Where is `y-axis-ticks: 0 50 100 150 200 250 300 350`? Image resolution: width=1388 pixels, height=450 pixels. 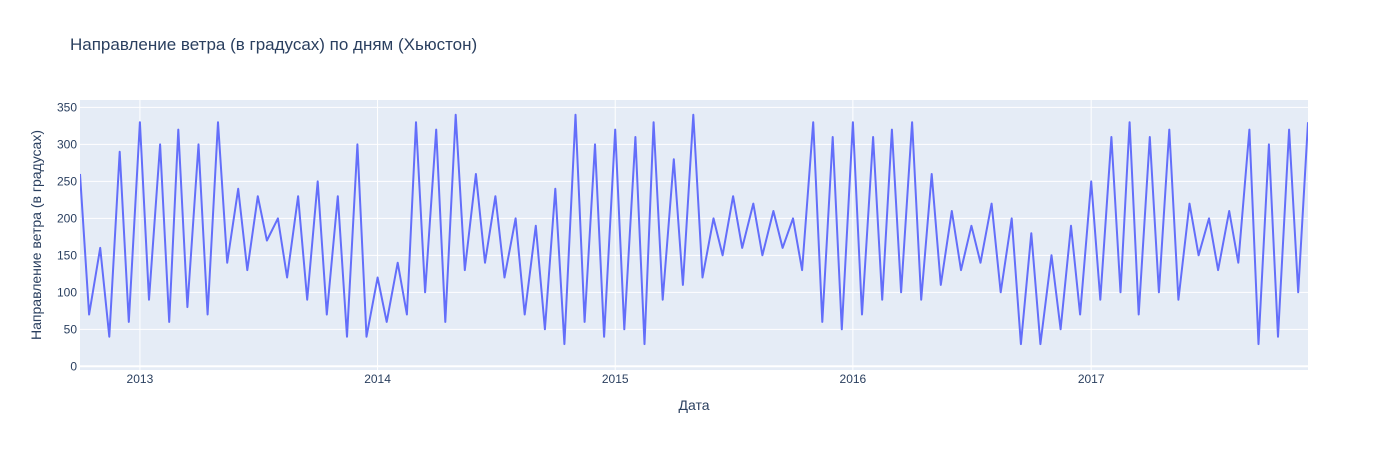 y-axis-ticks: 0 50 100 150 200 250 300 350 is located at coordinates (67, 236).